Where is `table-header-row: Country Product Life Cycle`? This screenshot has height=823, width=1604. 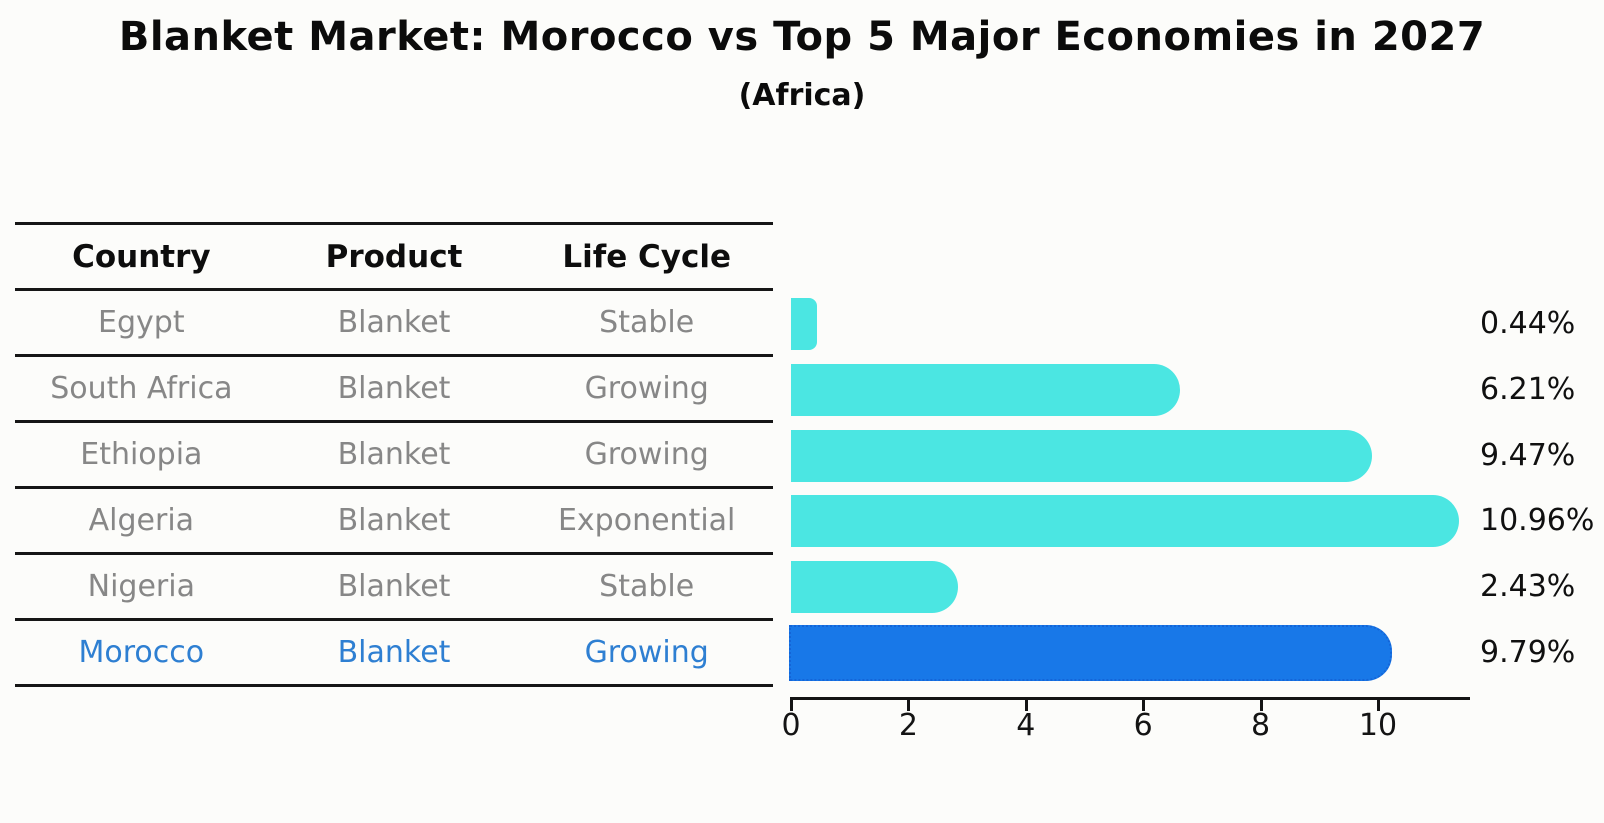
table-header-row: Country Product Life Cycle is located at coordinates (394, 258).